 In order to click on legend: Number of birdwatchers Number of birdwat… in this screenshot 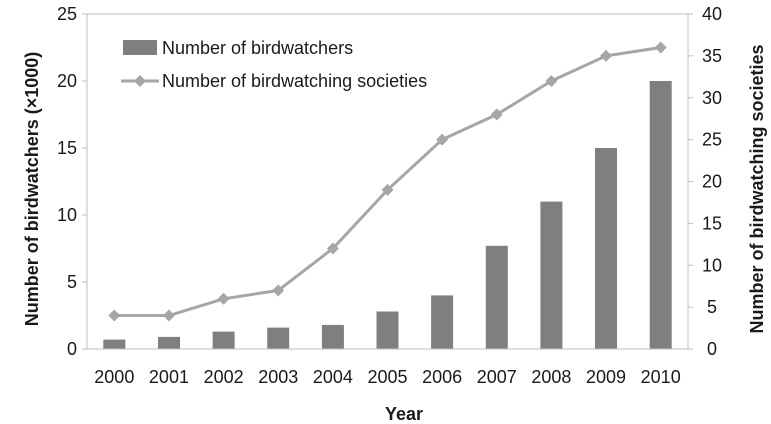, I will do `click(274, 64)`.